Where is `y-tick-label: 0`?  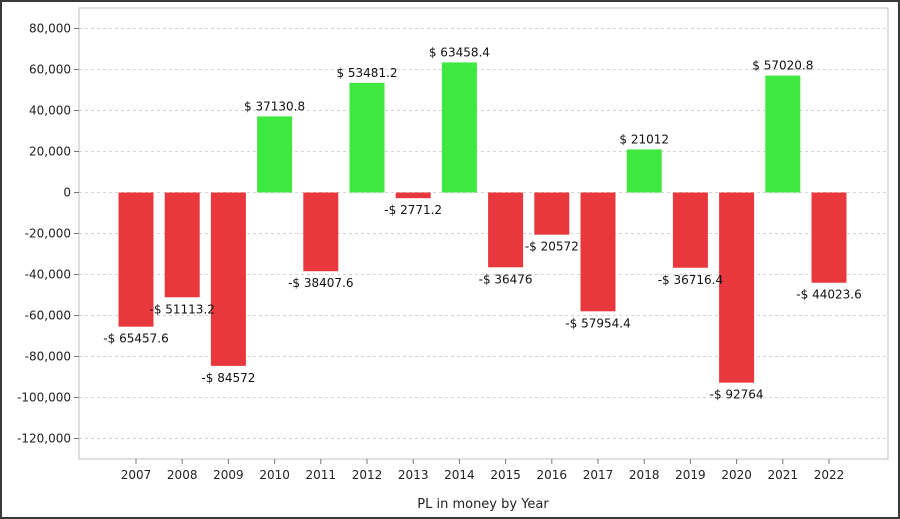 y-tick-label: 0 is located at coordinates (67, 193).